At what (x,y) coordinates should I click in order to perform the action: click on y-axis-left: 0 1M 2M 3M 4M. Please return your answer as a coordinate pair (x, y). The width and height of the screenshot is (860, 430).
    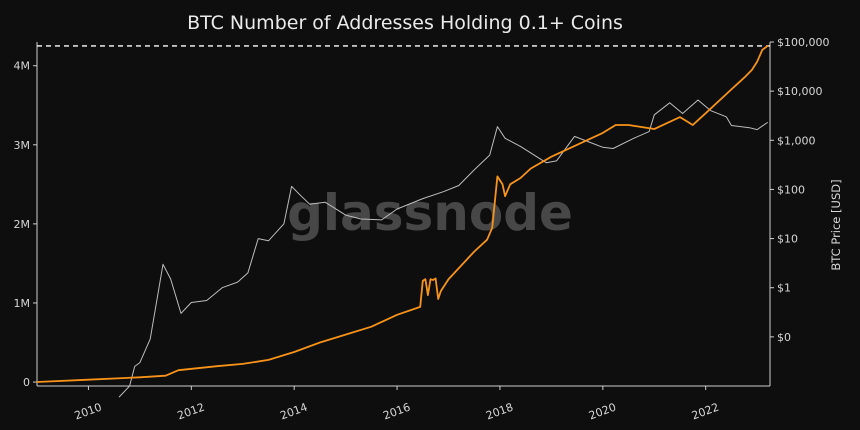
    Looking at the image, I should click on (25, 224).